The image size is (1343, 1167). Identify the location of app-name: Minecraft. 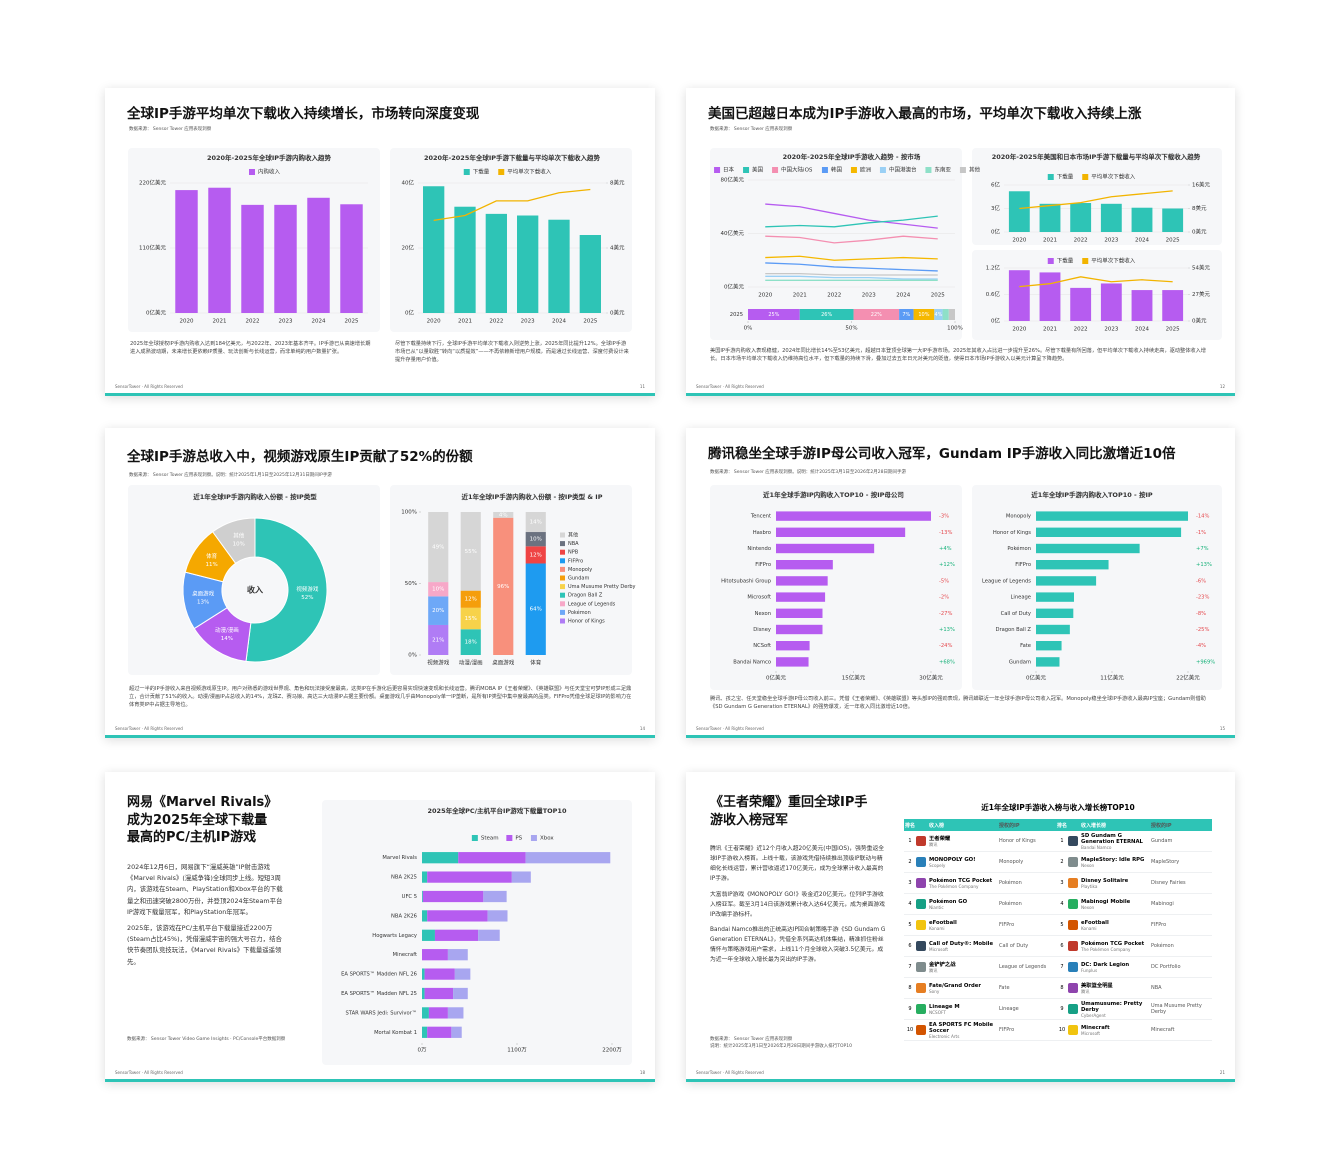
(1095, 1027).